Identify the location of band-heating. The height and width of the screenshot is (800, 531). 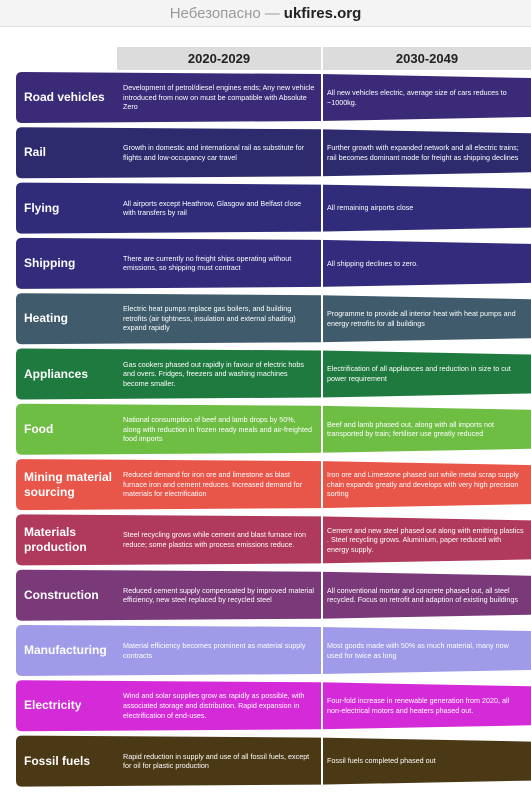
(273, 319).